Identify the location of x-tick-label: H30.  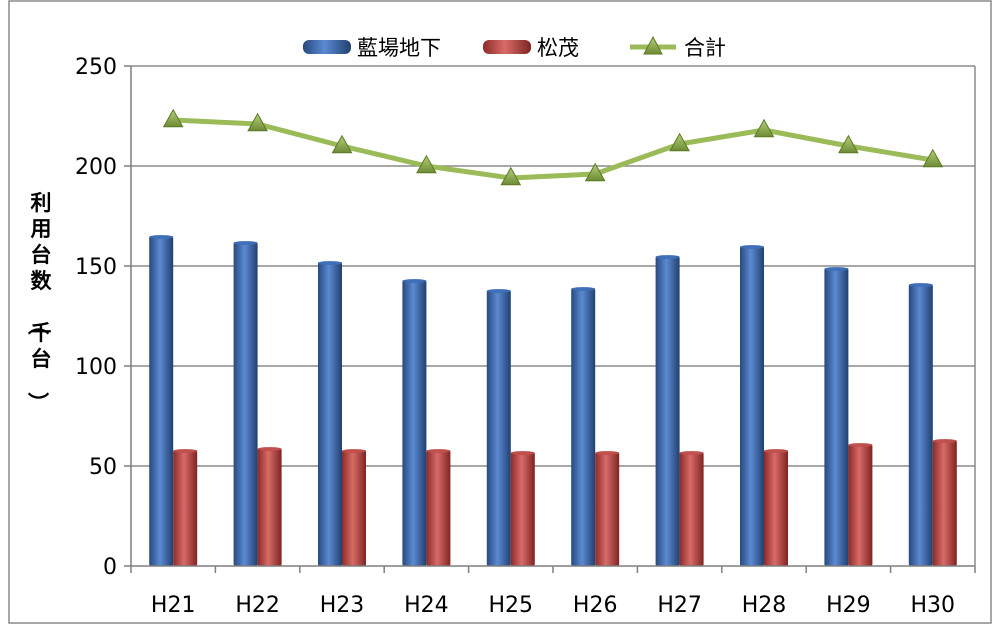
(933, 605).